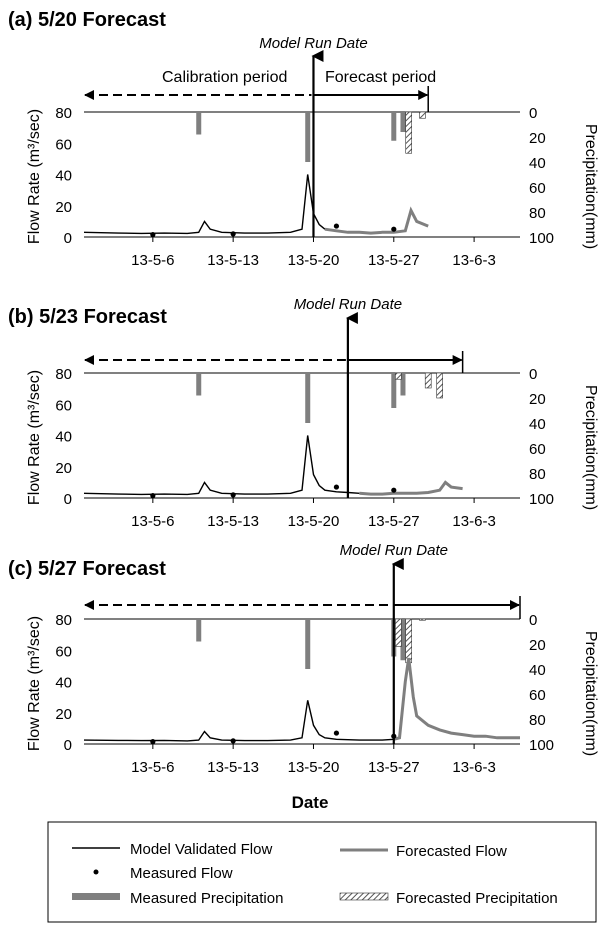 This screenshot has height=928, width=600. Describe the element at coordinates (206, 898) in the screenshot. I see `legend-measured-precip-label: Measured Precipitation` at that location.